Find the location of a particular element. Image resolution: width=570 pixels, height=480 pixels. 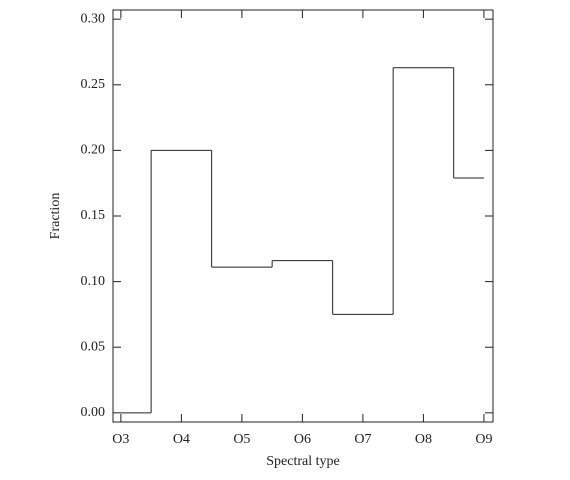

y-tick-label: 0.00 is located at coordinates (93, 412).